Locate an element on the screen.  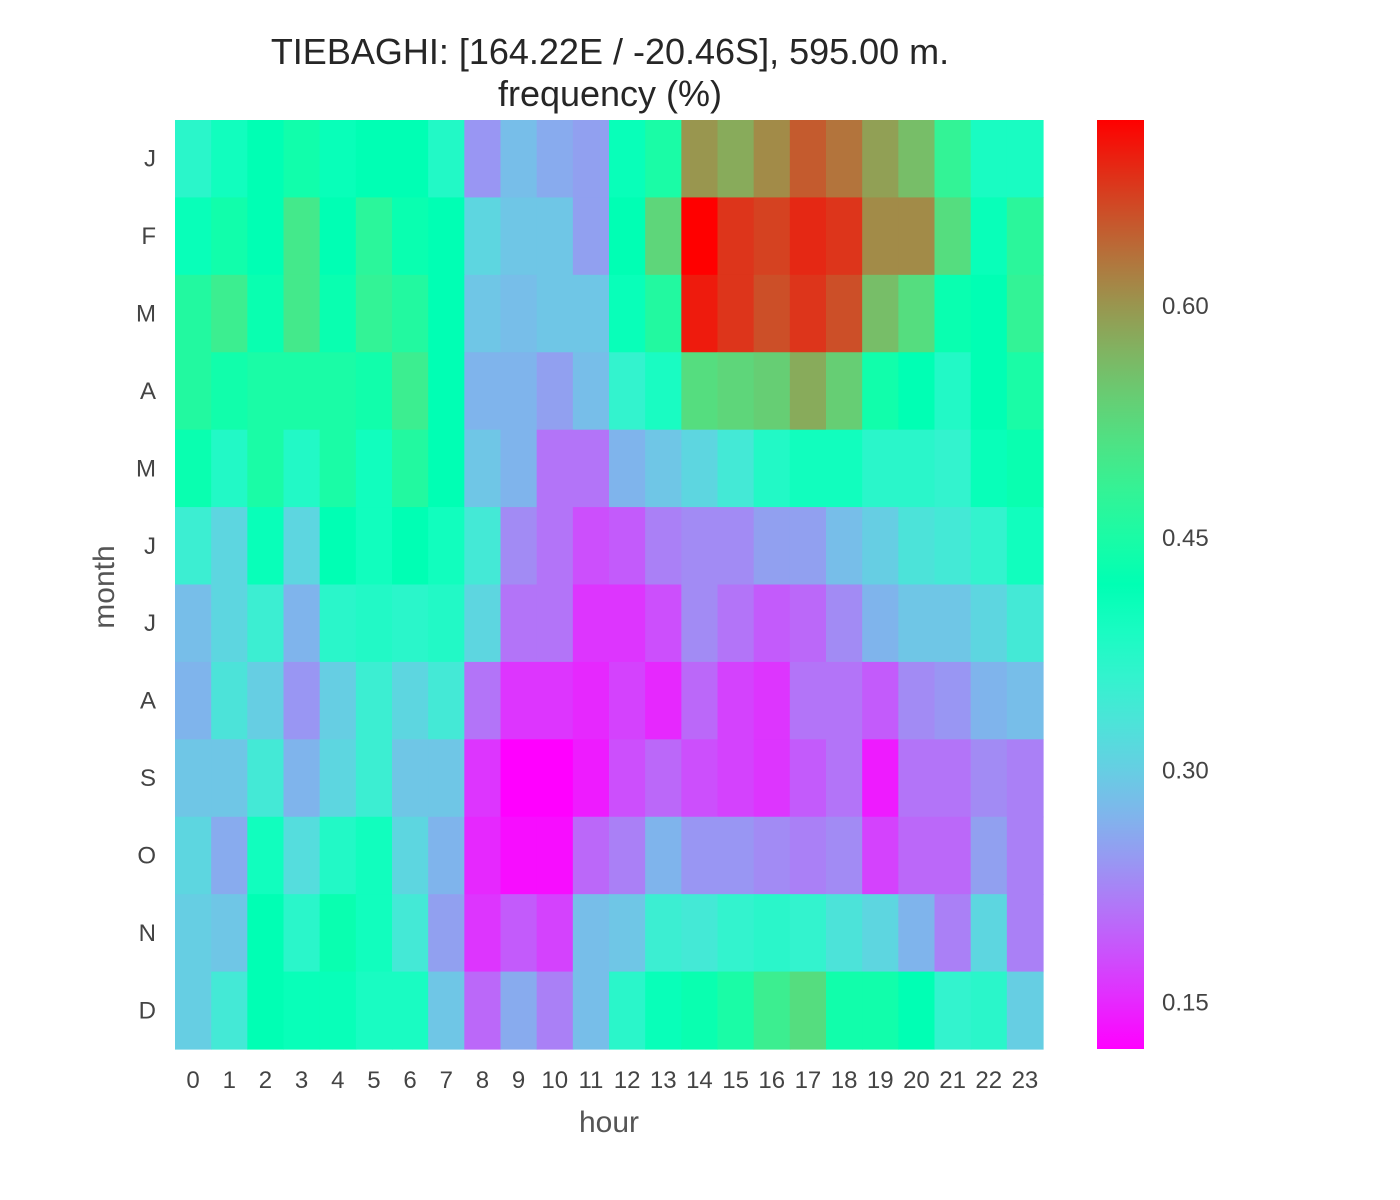
y-tick-label: D is located at coordinates (147, 1010).